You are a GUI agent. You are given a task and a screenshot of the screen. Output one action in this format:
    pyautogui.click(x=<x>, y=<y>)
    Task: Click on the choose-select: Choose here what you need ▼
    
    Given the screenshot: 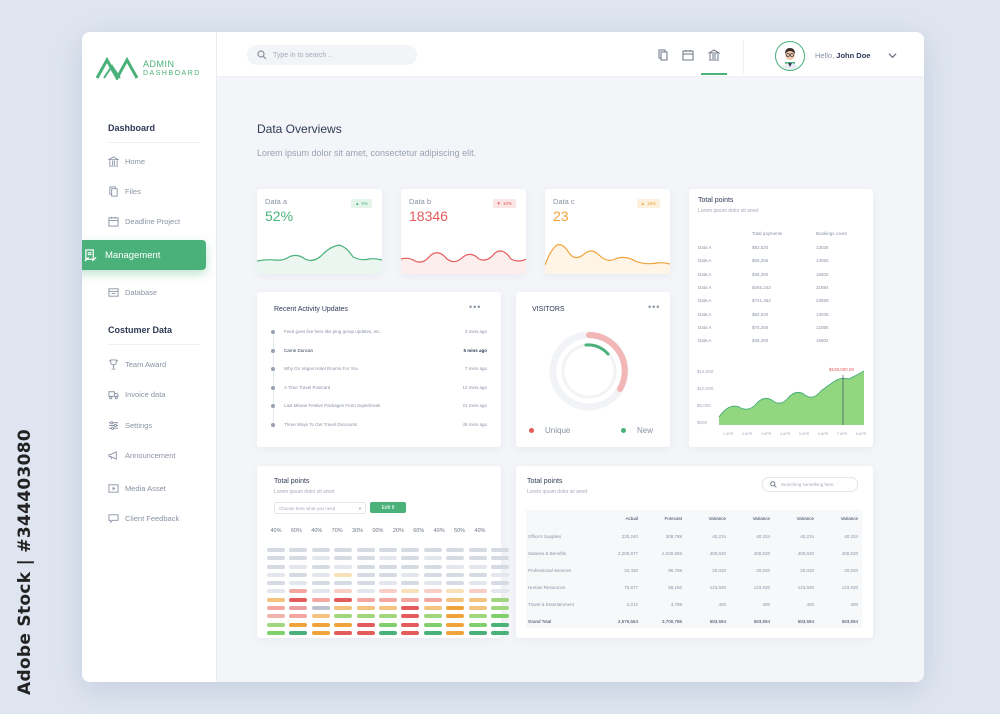 What is the action you would take?
    pyautogui.click(x=320, y=508)
    